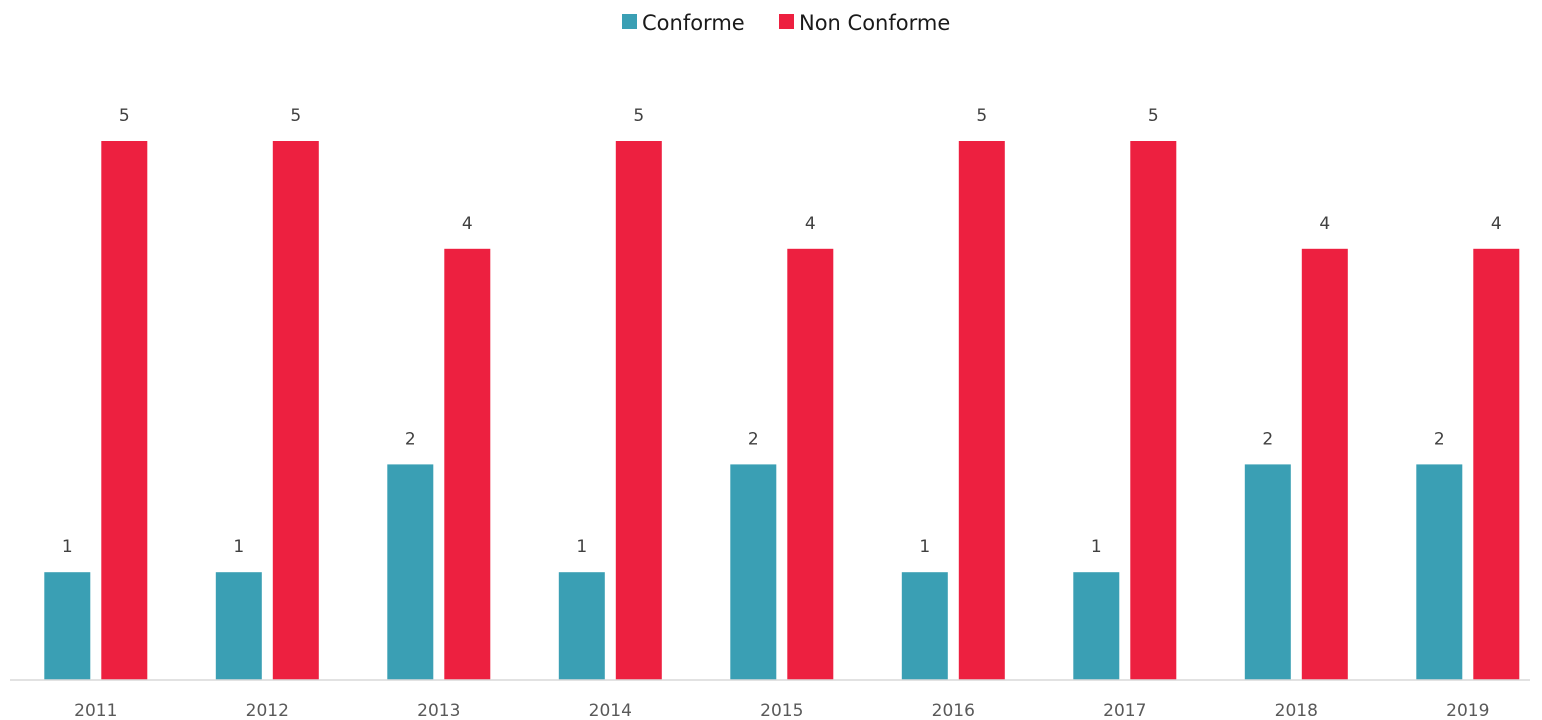 This screenshot has height=720, width=1542. Describe the element at coordinates (1096, 626) in the screenshot. I see `bar-conforme-2017` at that location.